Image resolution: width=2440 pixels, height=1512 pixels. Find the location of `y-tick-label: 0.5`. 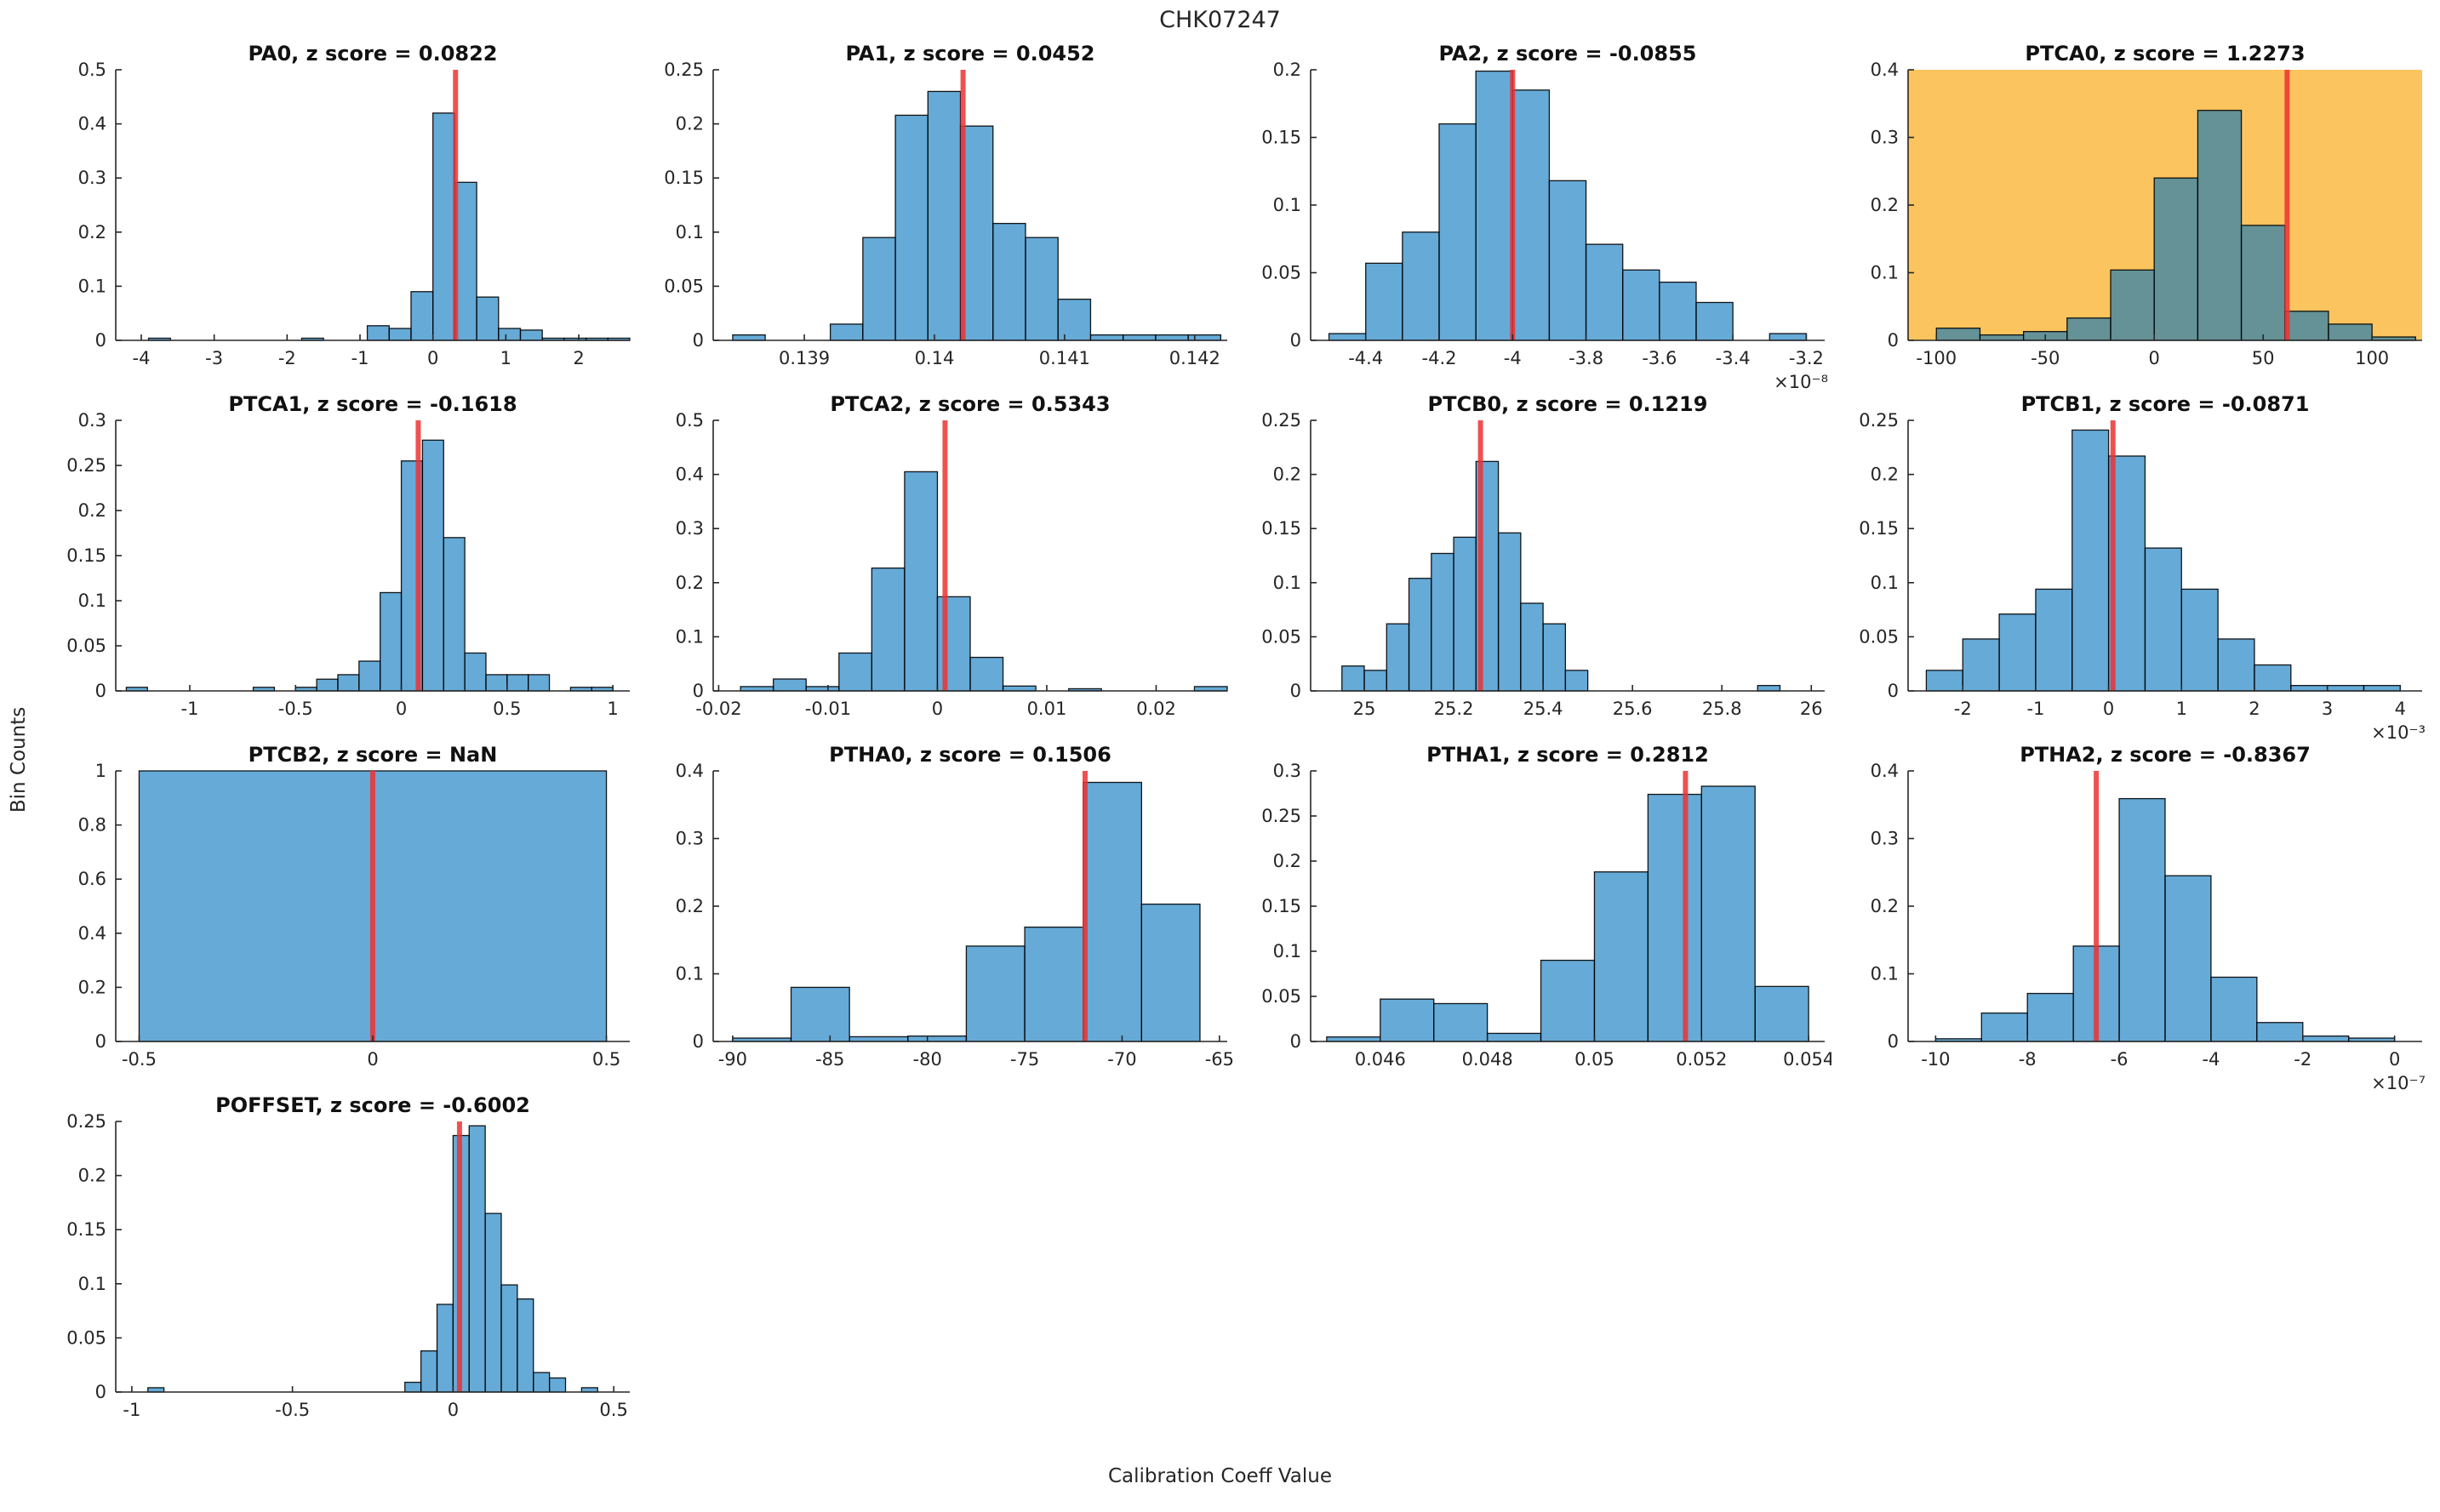

y-tick-label: 0.5 is located at coordinates (92, 70).